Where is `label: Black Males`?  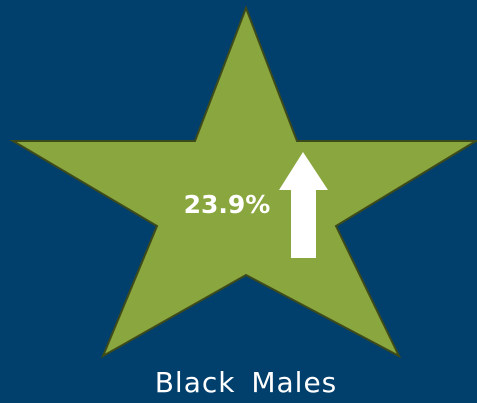 label: Black Males is located at coordinates (246, 382).